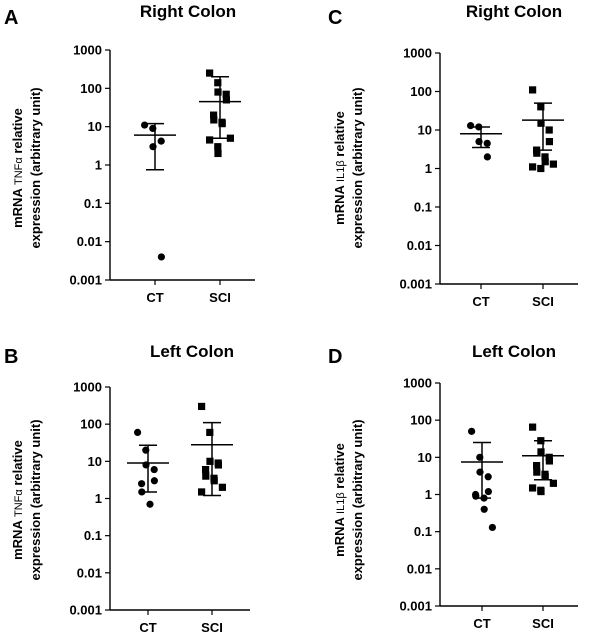 This screenshot has height=643, width=594. I want to click on panel-letter: A, so click(11, 18).